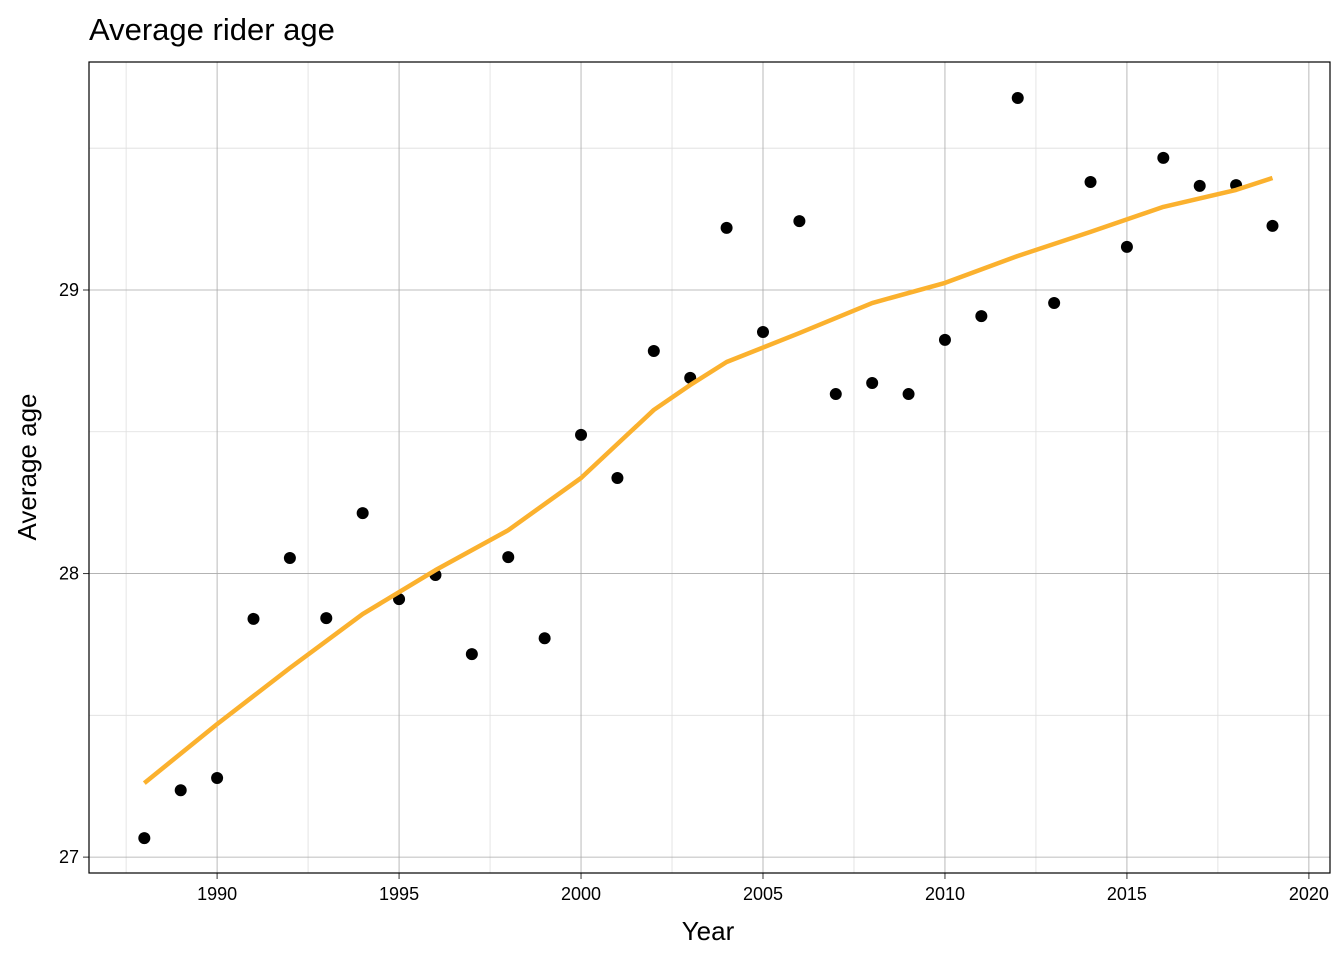 This screenshot has width=1344, height=965. Describe the element at coordinates (581, 894) in the screenshot. I see `x-tick-label: 2000` at that location.